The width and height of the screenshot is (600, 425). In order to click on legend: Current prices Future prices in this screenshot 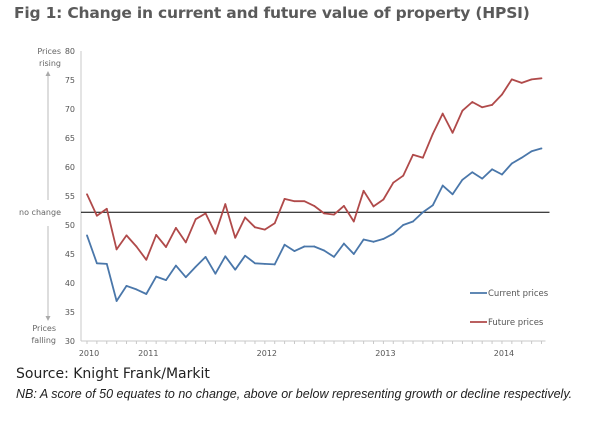, I will do `click(509, 308)`.